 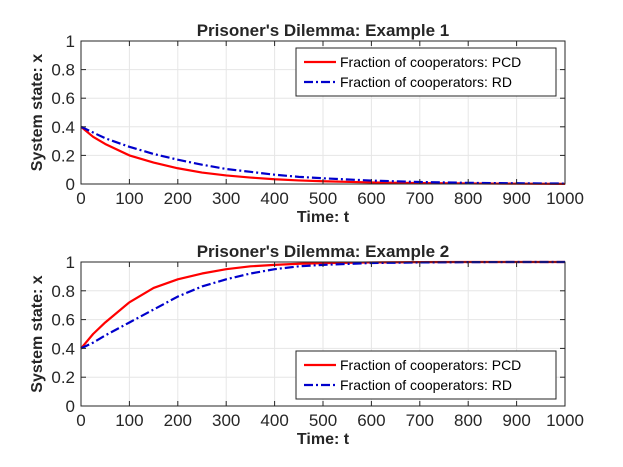 I want to click on chart-title: Prisoner's Dilemma: Example 1, so click(x=323, y=30).